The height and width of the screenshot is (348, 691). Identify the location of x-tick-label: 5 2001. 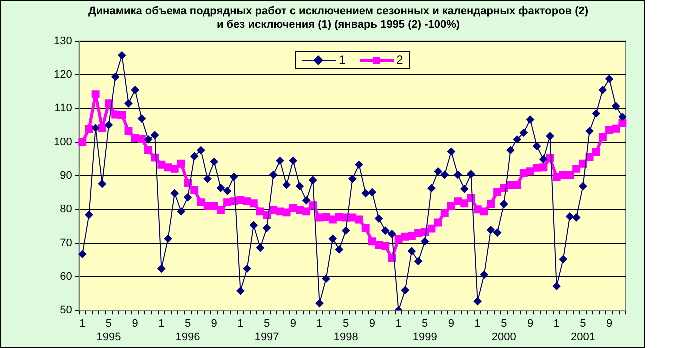
(583, 331).